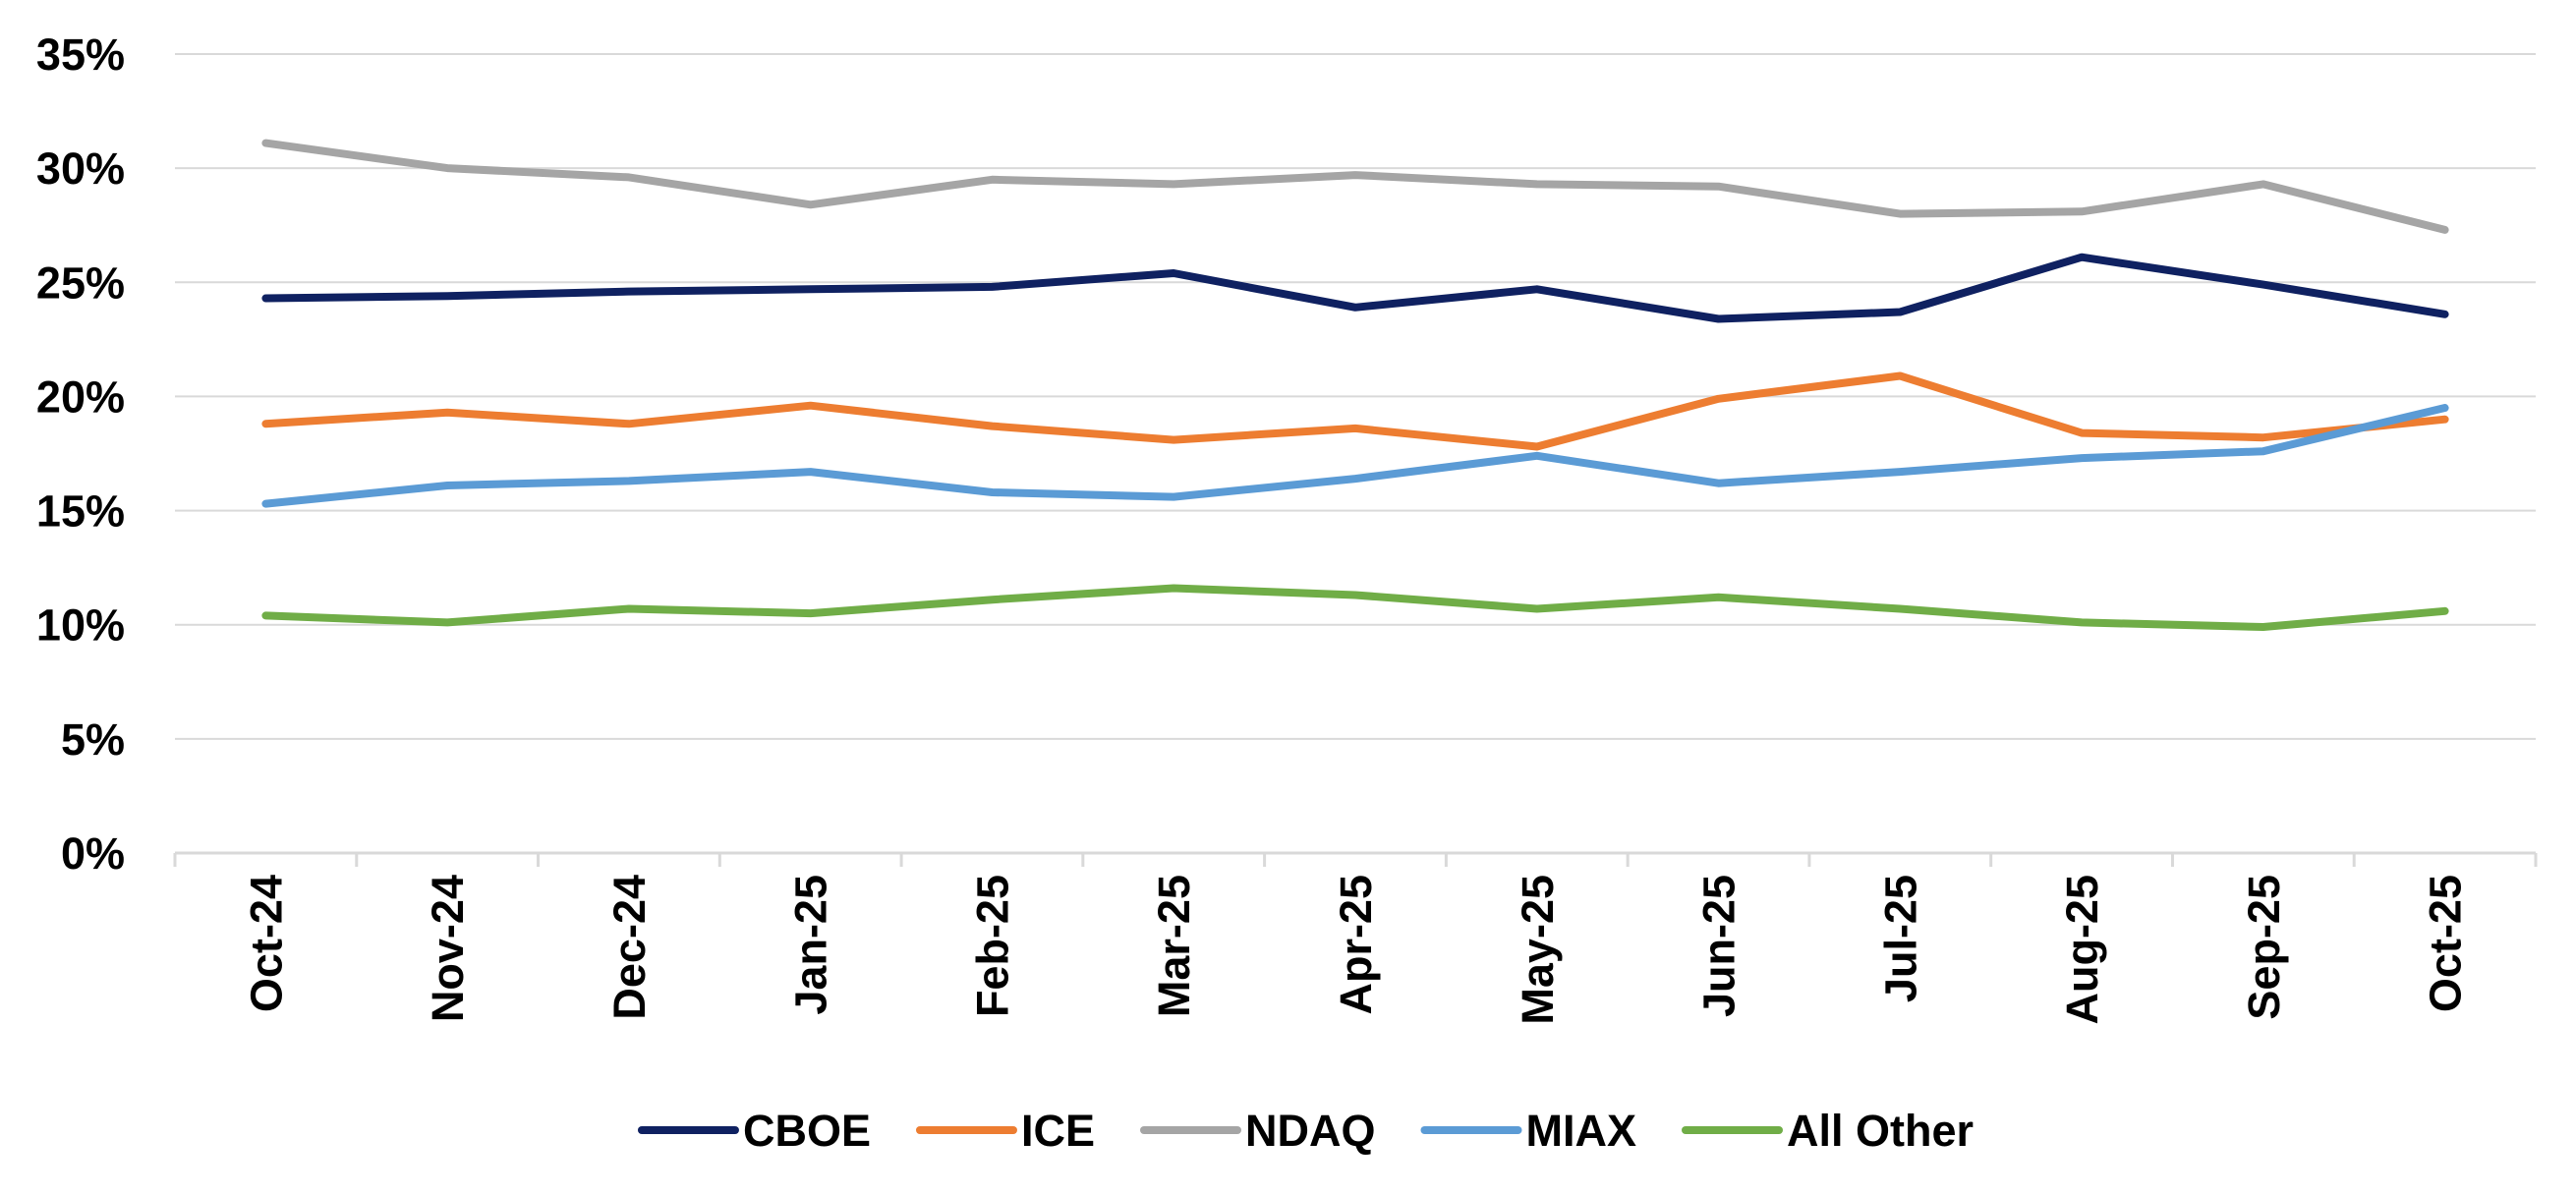 This screenshot has width=2576, height=1196. Describe the element at coordinates (1311, 1131) in the screenshot. I see `legend-label: NDAQ` at that location.